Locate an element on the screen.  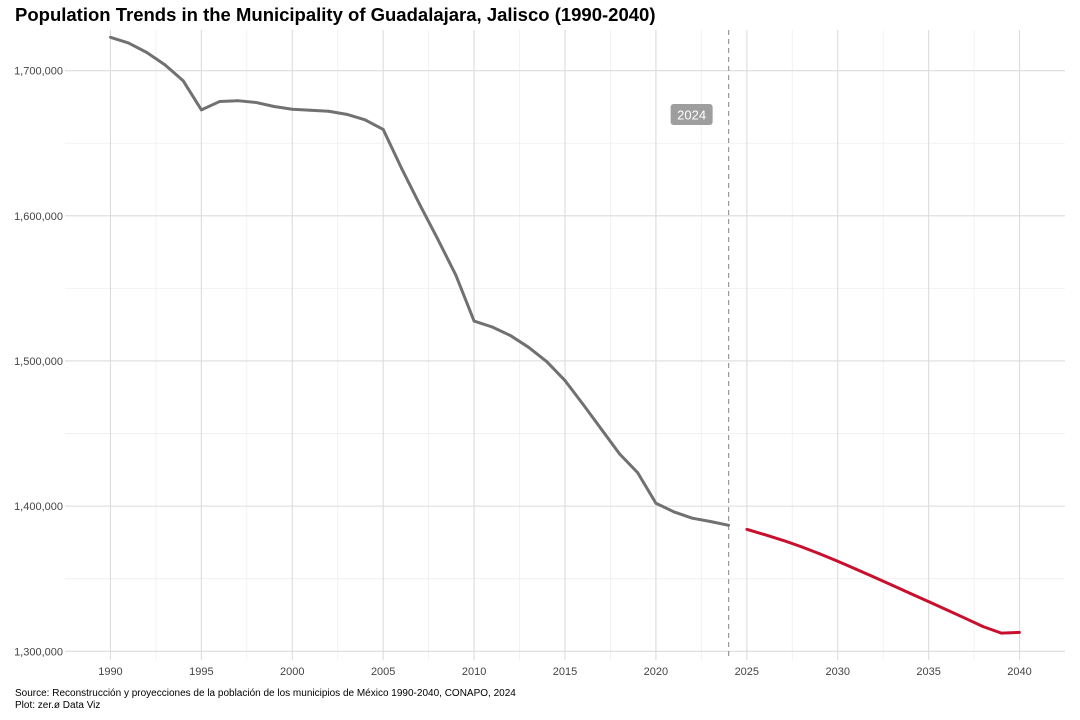
data-point-historical-2007 is located at coordinates (419, 204).